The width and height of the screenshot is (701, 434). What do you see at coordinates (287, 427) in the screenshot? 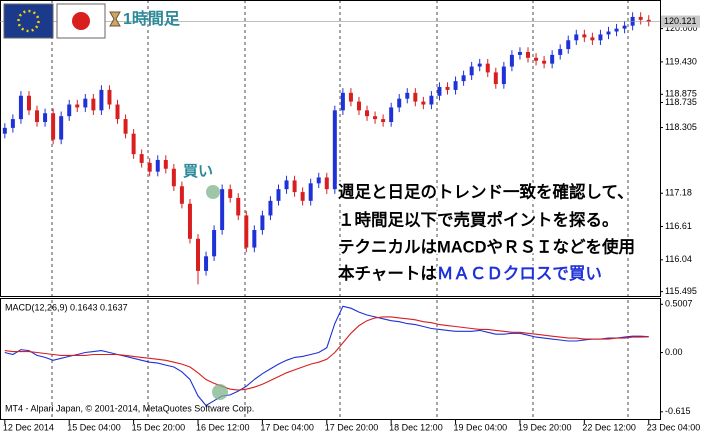
I see `x-tick-label: 17 Dec 04:00` at bounding box center [287, 427].